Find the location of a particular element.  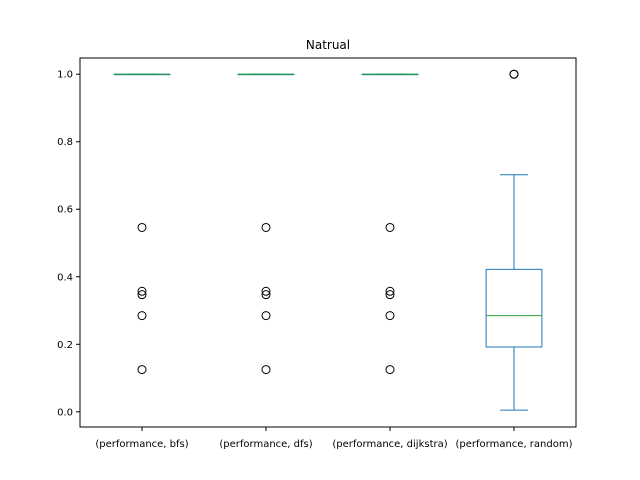

y-axis: 0.0 0.2 0.4 0.6 0.8 1.0 is located at coordinates (68, 244).